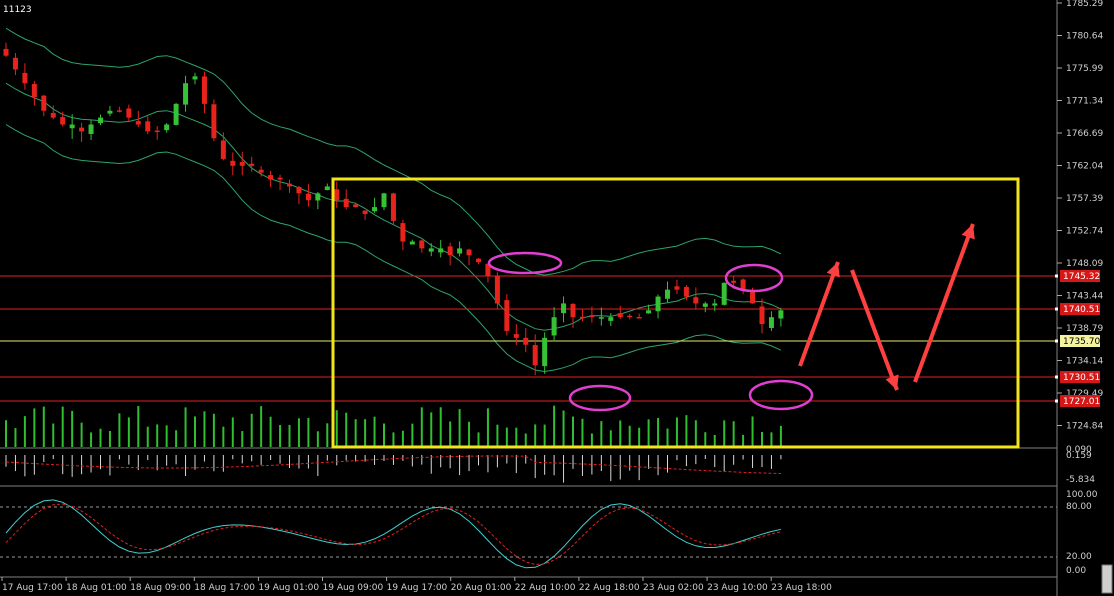 The height and width of the screenshot is (596, 1114). I want to click on time-tick-label: 22 Aug 10:00, so click(545, 588).